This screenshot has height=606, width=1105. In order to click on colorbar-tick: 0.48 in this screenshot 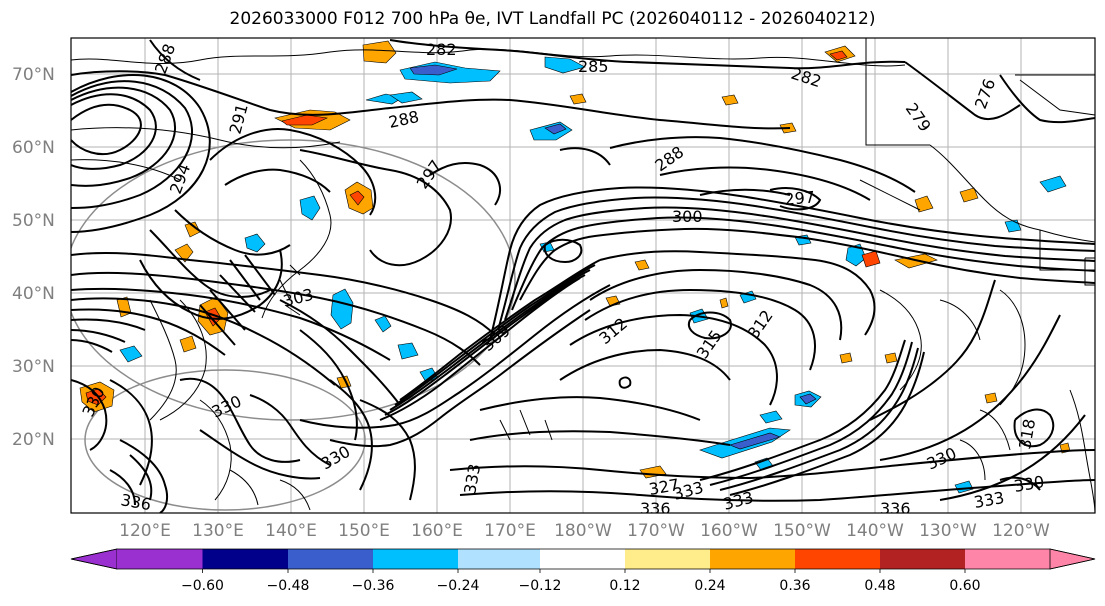, I will do `click(879, 586)`.